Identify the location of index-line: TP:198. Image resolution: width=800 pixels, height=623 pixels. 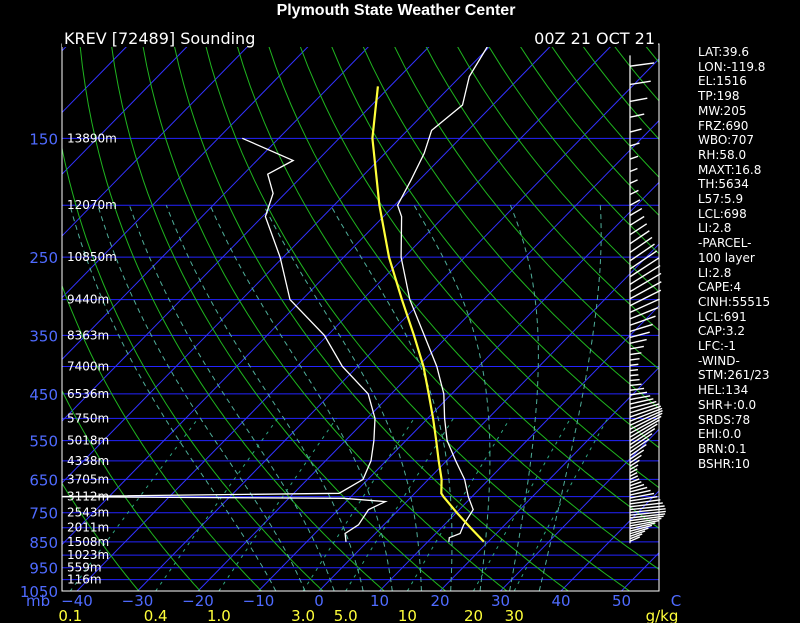
(719, 96).